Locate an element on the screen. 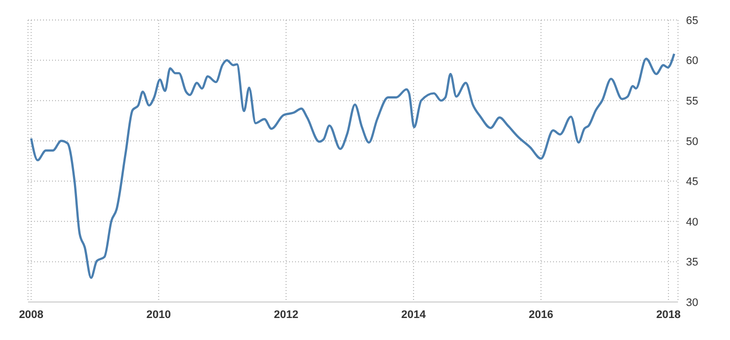 This screenshot has height=340, width=730. y-tick-label: 40 is located at coordinates (692, 222).